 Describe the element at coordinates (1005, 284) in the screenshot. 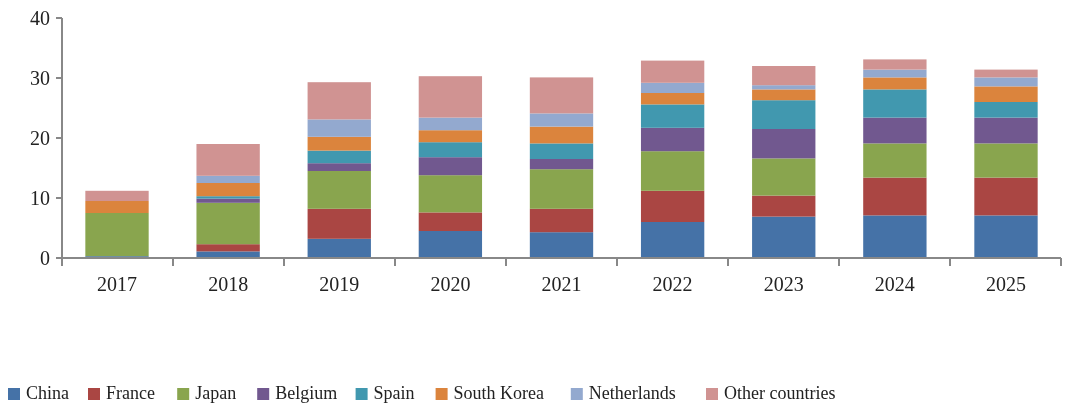

I see `x-tick-label: 2025` at that location.